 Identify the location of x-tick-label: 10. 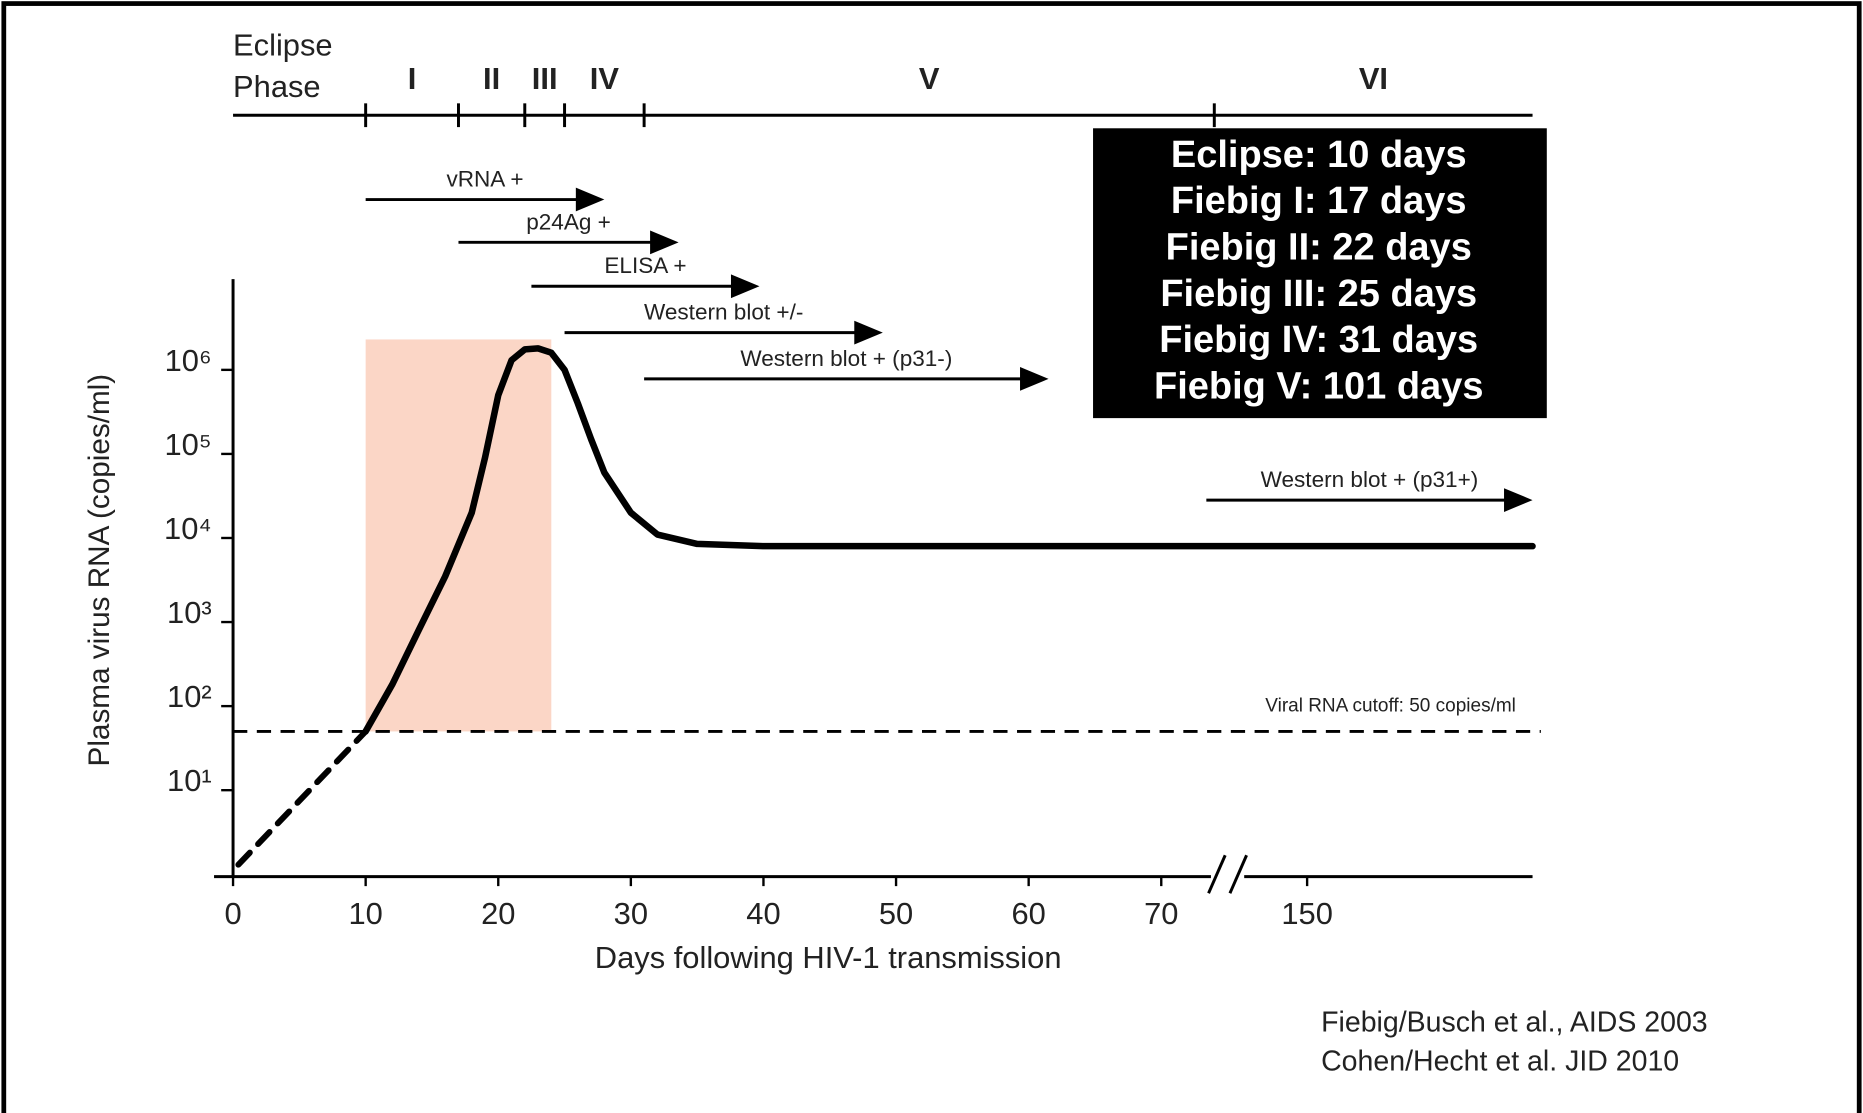
(365, 913).